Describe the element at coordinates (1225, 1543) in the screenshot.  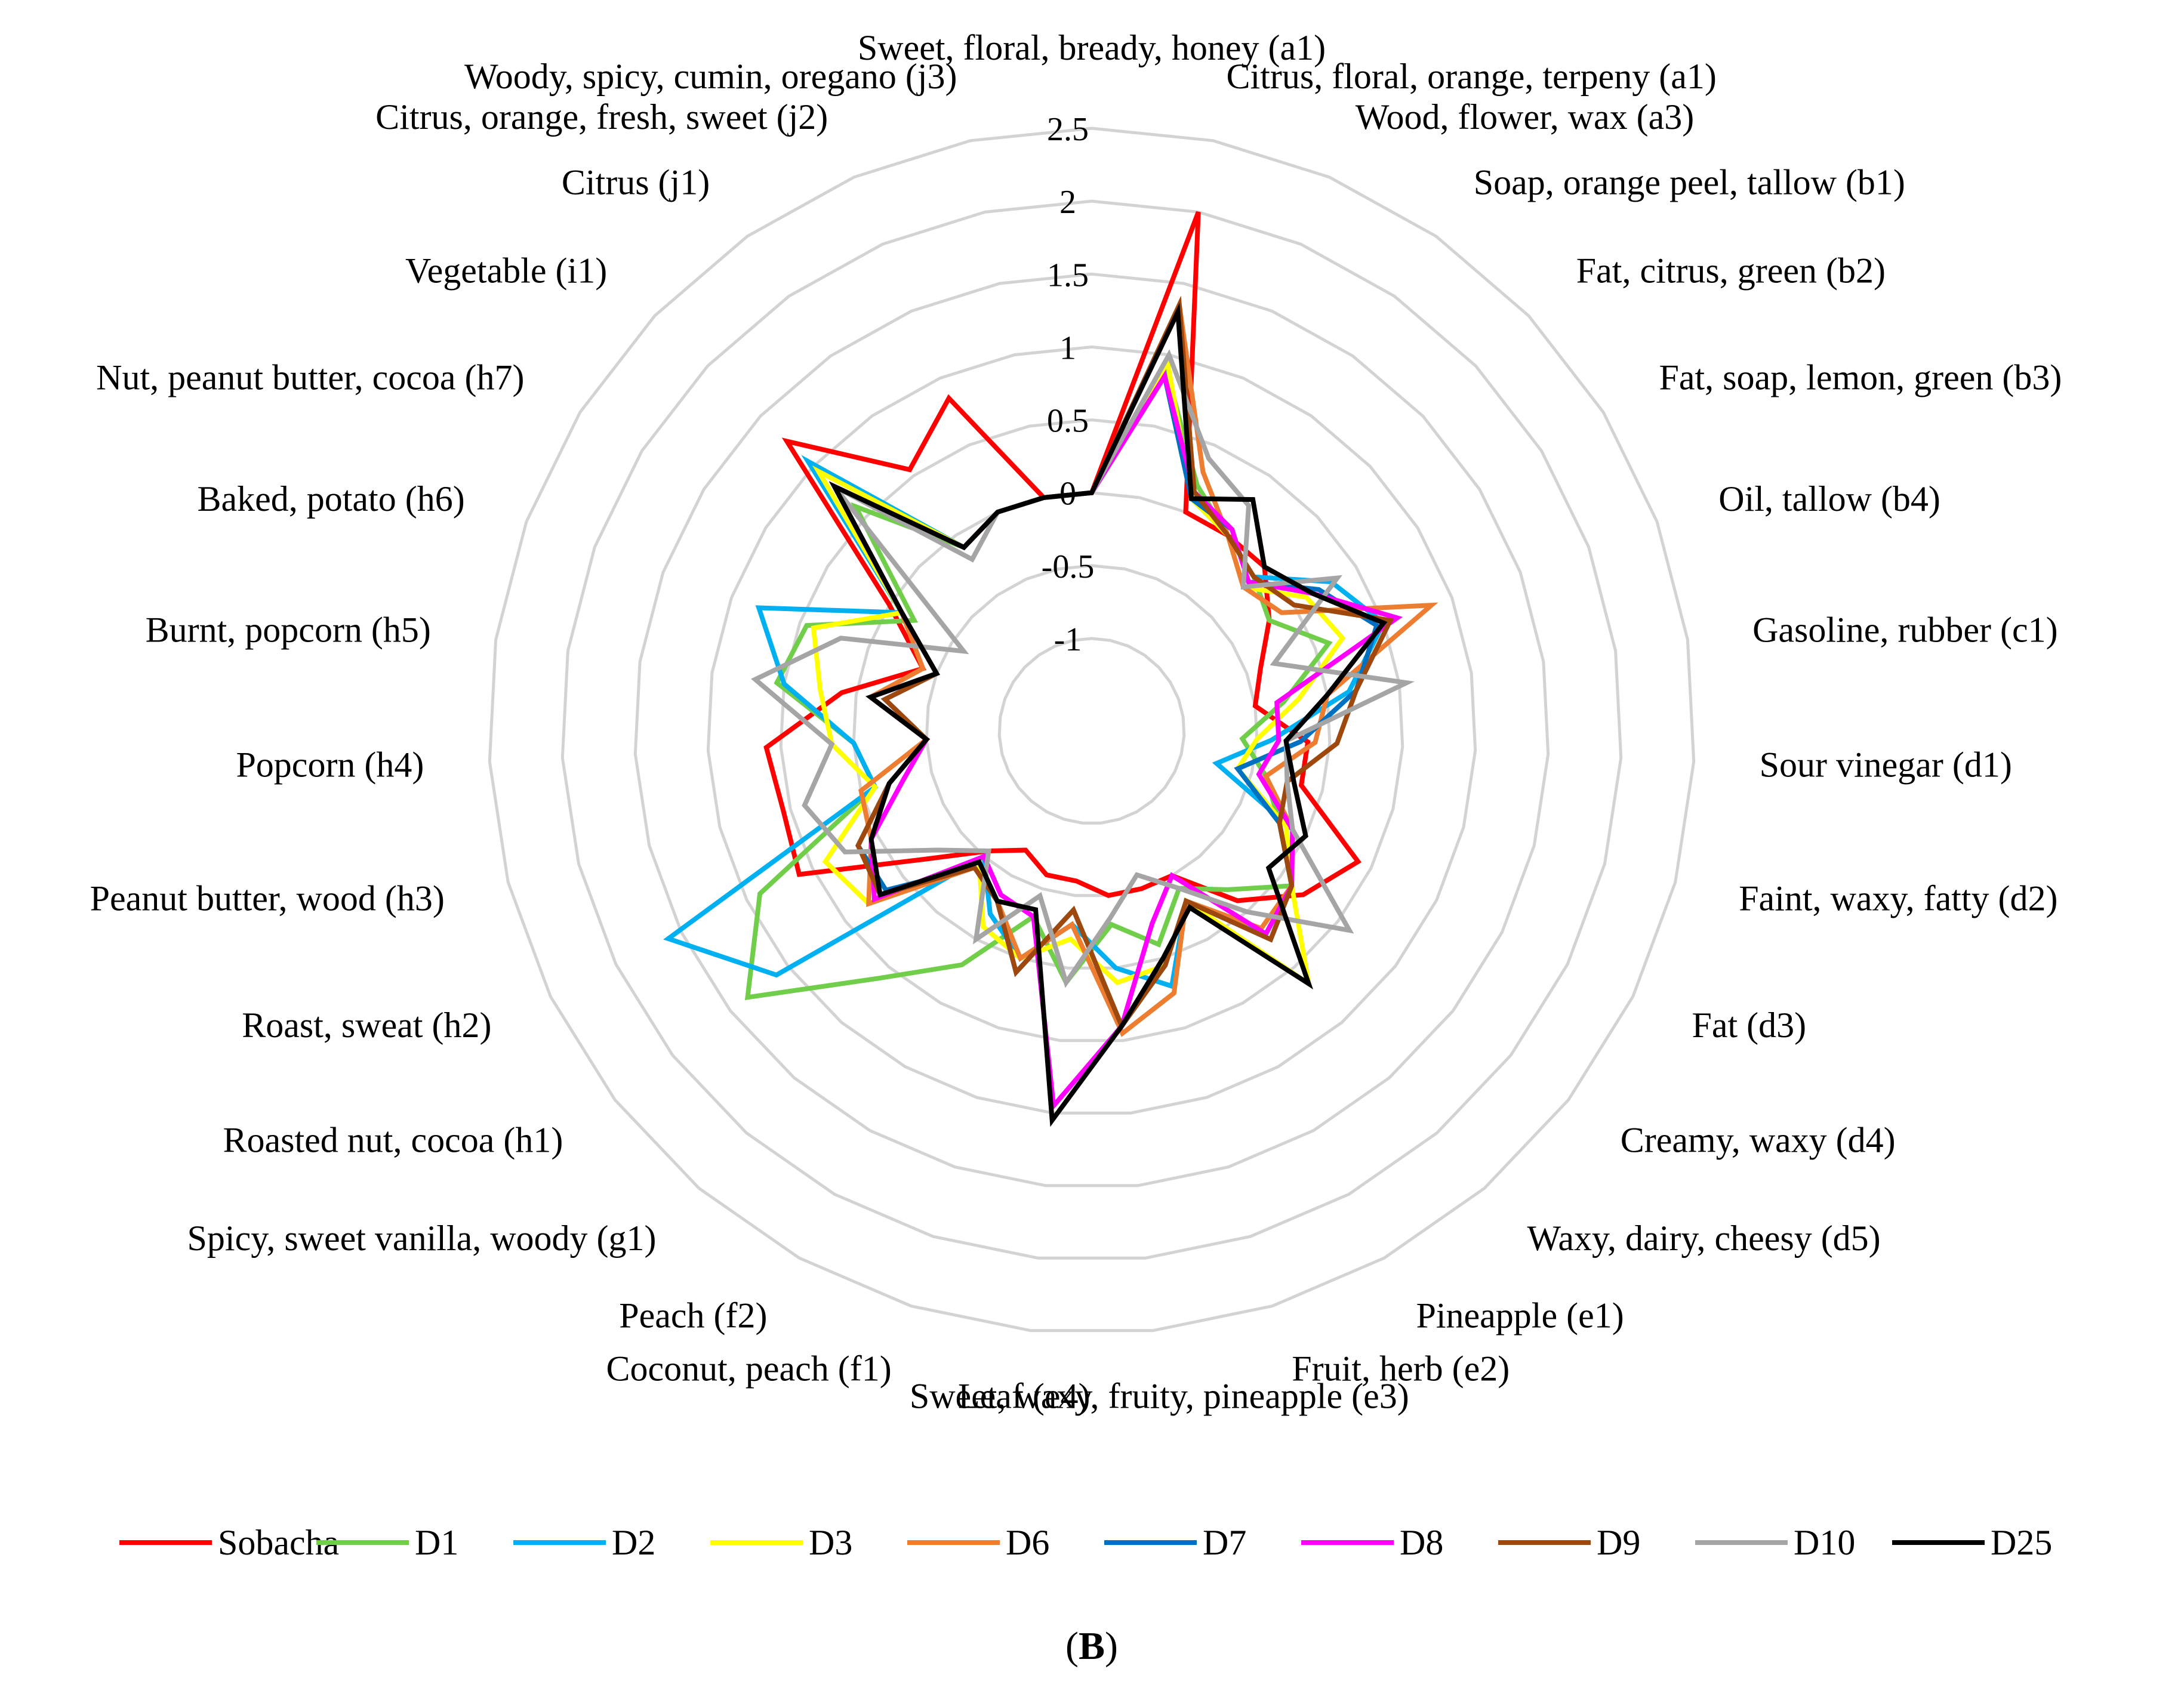
I see `legend-label-d7: D7` at that location.